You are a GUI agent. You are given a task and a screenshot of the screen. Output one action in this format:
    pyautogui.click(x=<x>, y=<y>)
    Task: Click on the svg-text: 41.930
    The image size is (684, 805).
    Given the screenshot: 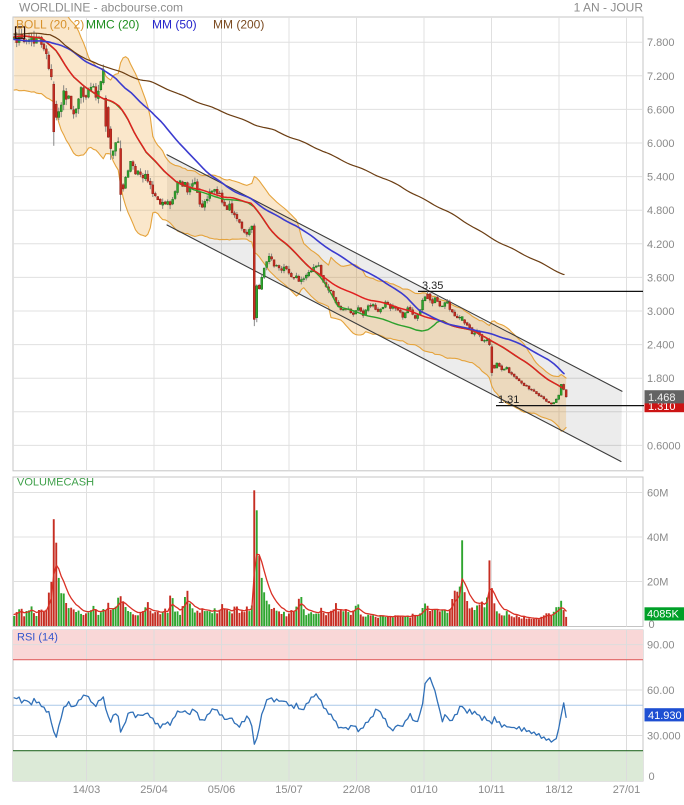 What is the action you would take?
    pyautogui.click(x=665, y=716)
    